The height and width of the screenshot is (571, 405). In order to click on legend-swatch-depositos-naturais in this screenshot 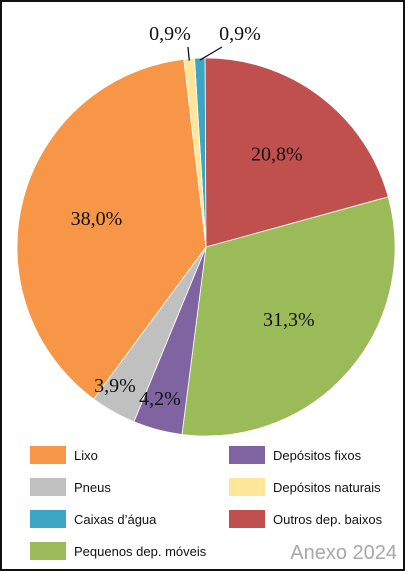, I will do `click(247, 487)`.